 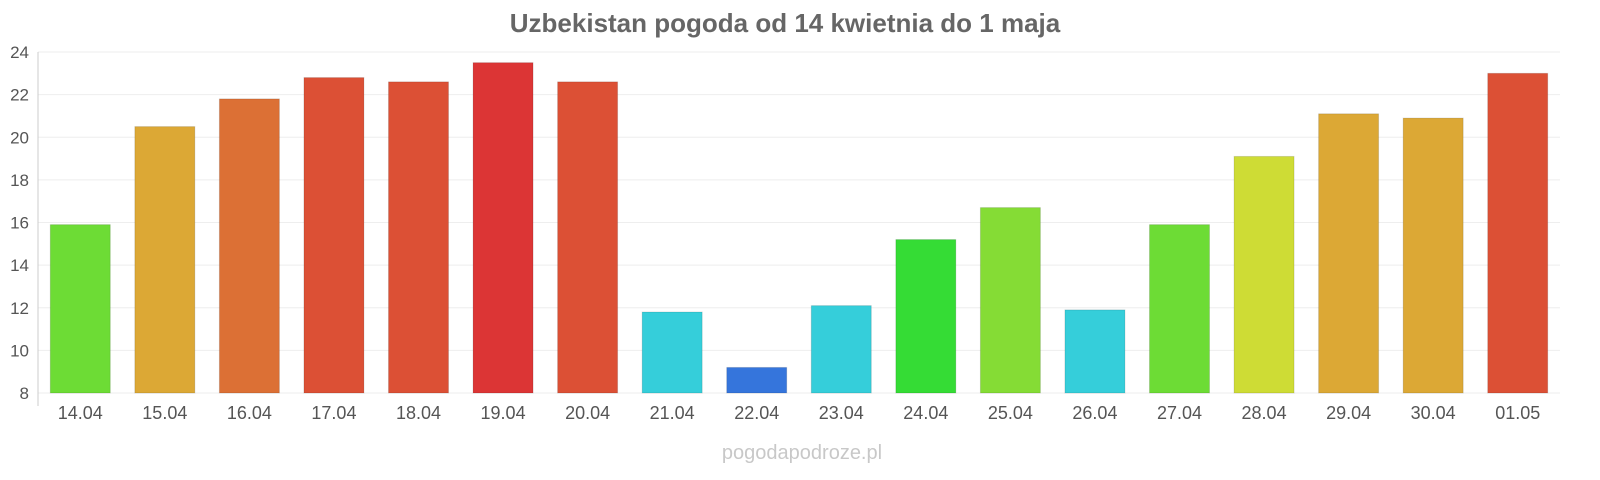 I want to click on x-tick-label: 01.05, so click(x=1517, y=413).